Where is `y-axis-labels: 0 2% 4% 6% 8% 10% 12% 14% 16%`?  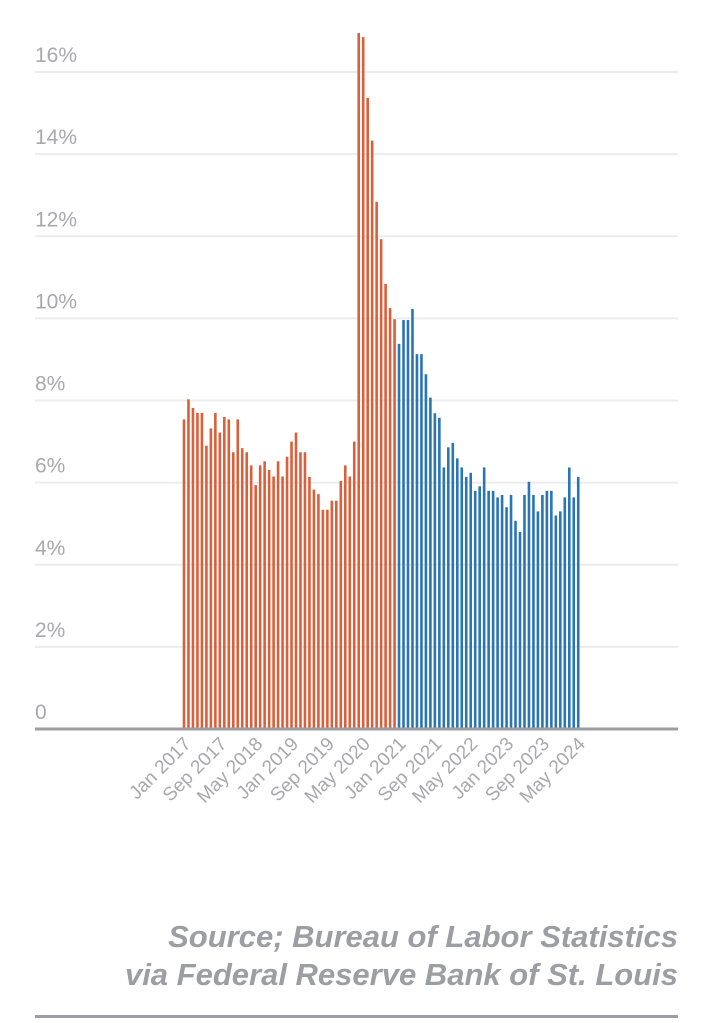
y-axis-labels: 0 2% 4% 6% 8% 10% 12% 14% 16% is located at coordinates (56, 384).